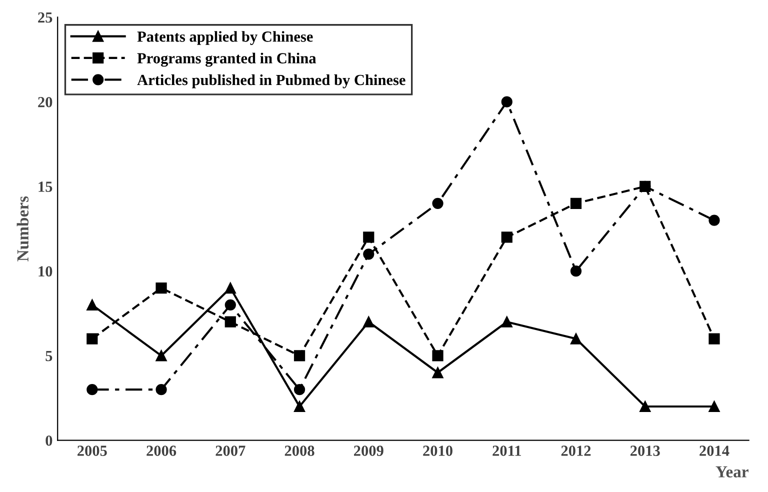 This screenshot has height=492, width=768. What do you see at coordinates (45, 102) in the screenshot?
I see `y-tick-label: 20` at bounding box center [45, 102].